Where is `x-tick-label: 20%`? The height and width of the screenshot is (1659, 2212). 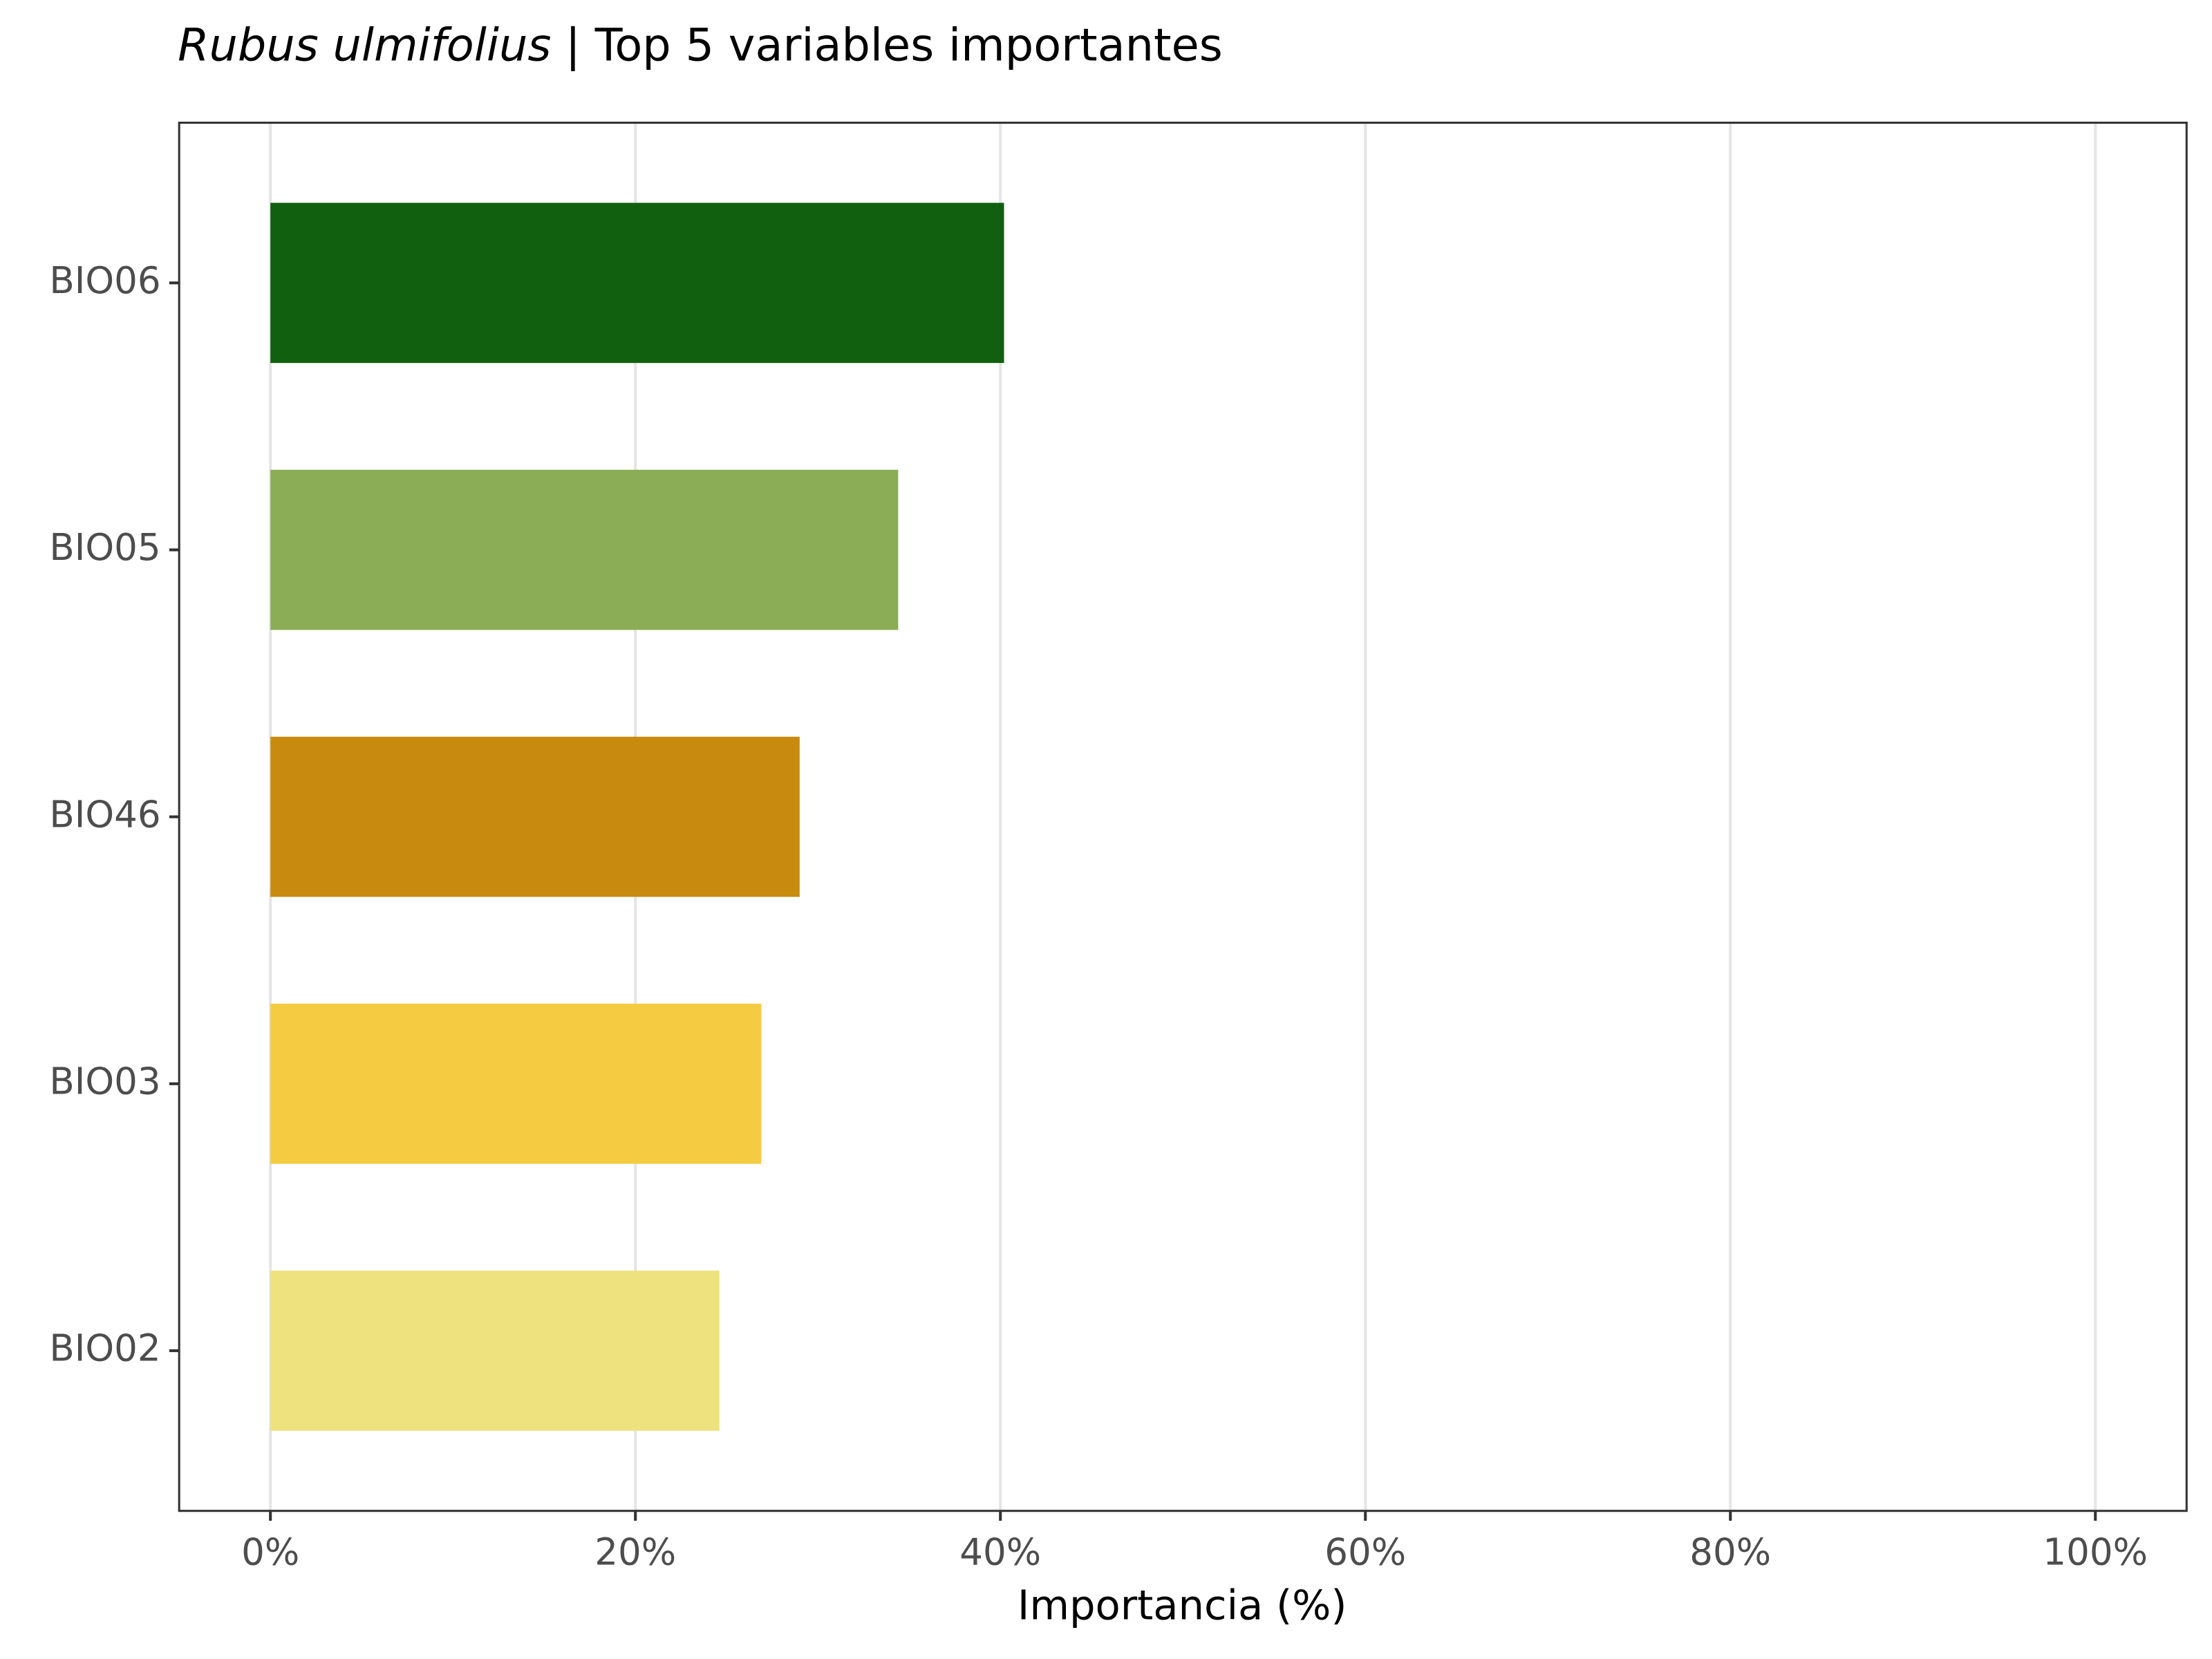
x-tick-label: 20% is located at coordinates (635, 1553).